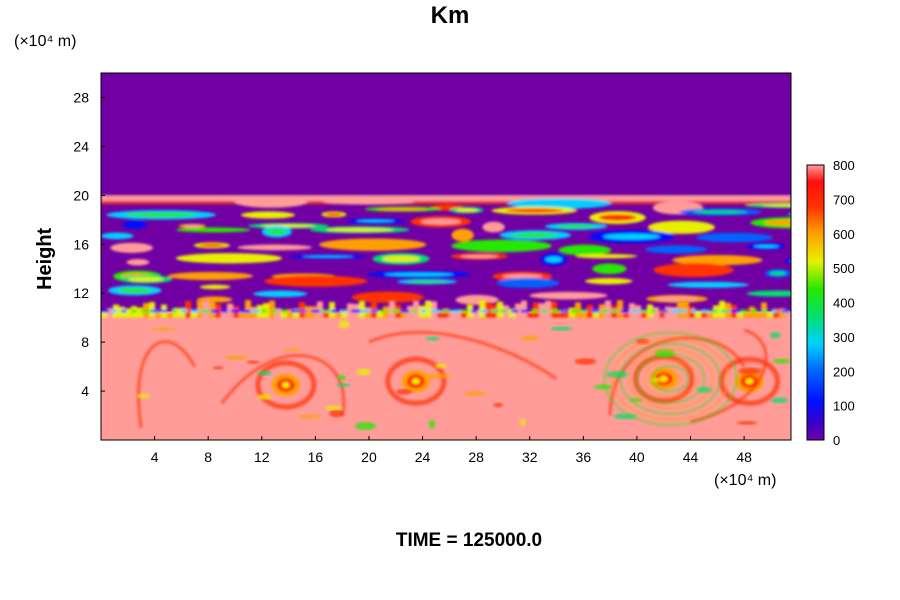  What do you see at coordinates (844, 234) in the screenshot?
I see `colorbar-label: 600` at bounding box center [844, 234].